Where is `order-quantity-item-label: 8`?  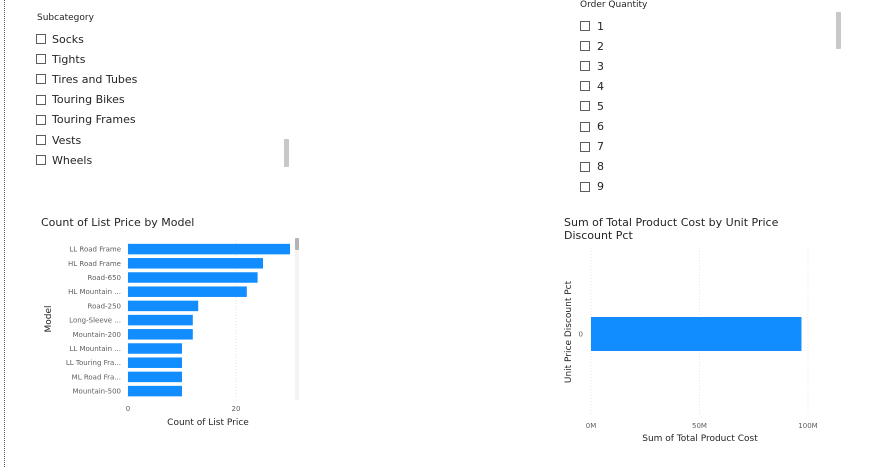 order-quantity-item-label: 8 is located at coordinates (600, 167).